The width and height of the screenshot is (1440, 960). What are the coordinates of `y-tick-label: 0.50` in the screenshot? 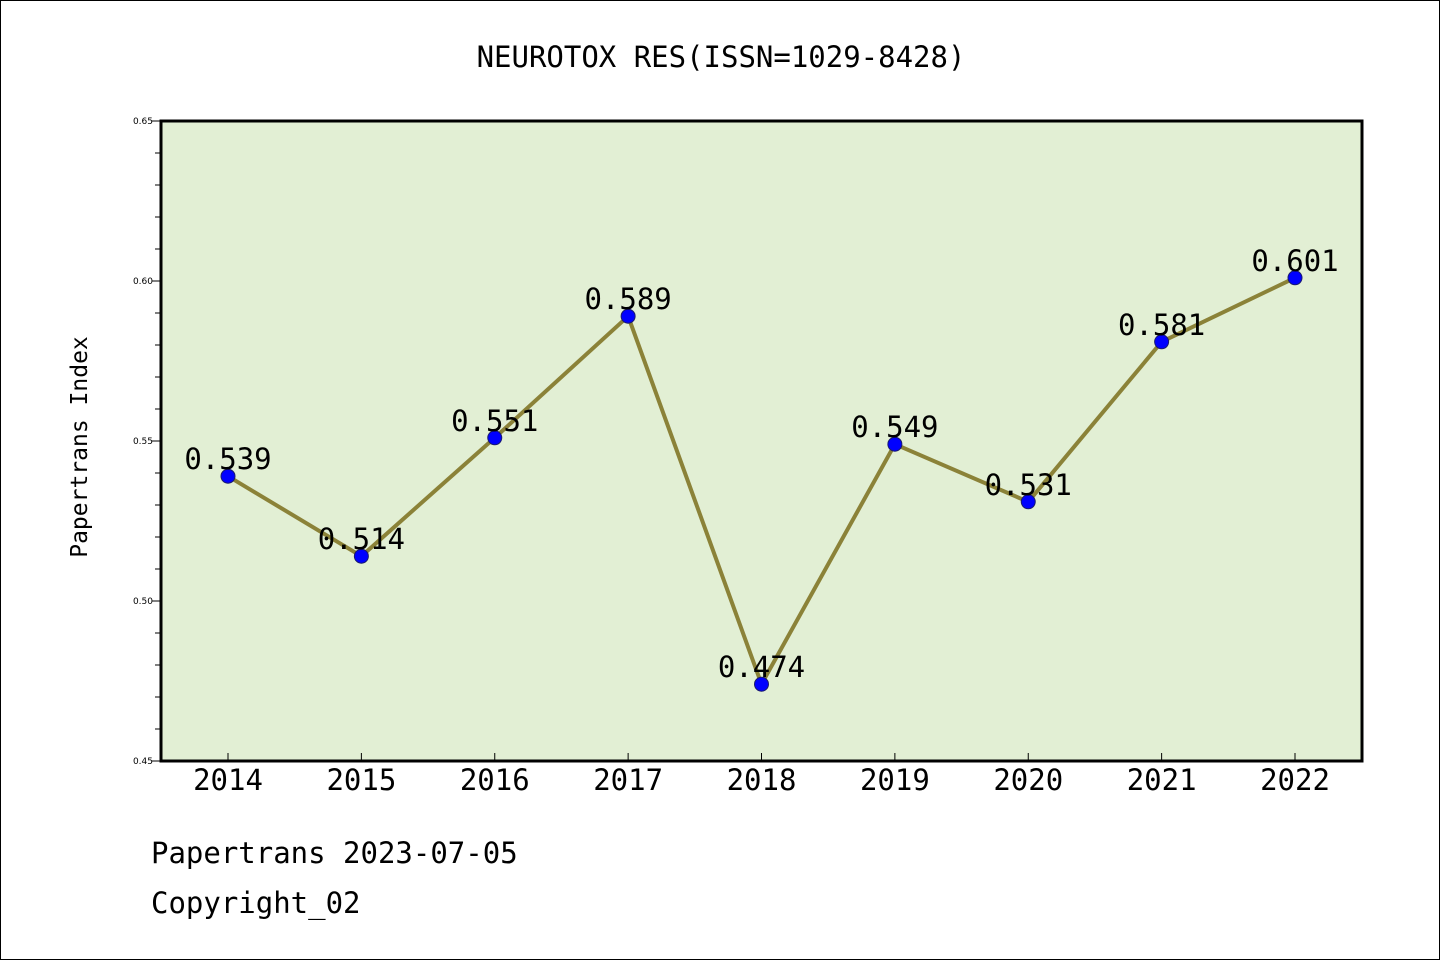 It's located at (143, 602).